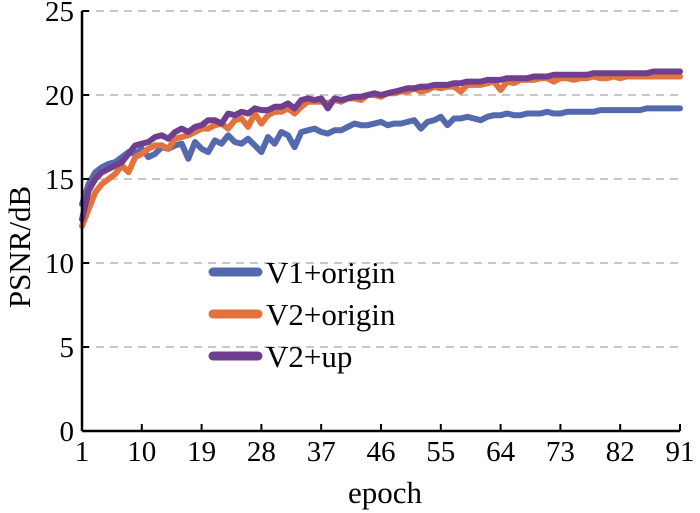  Describe the element at coordinates (261, 452) in the screenshot. I see `x-tick-label: 28` at that location.